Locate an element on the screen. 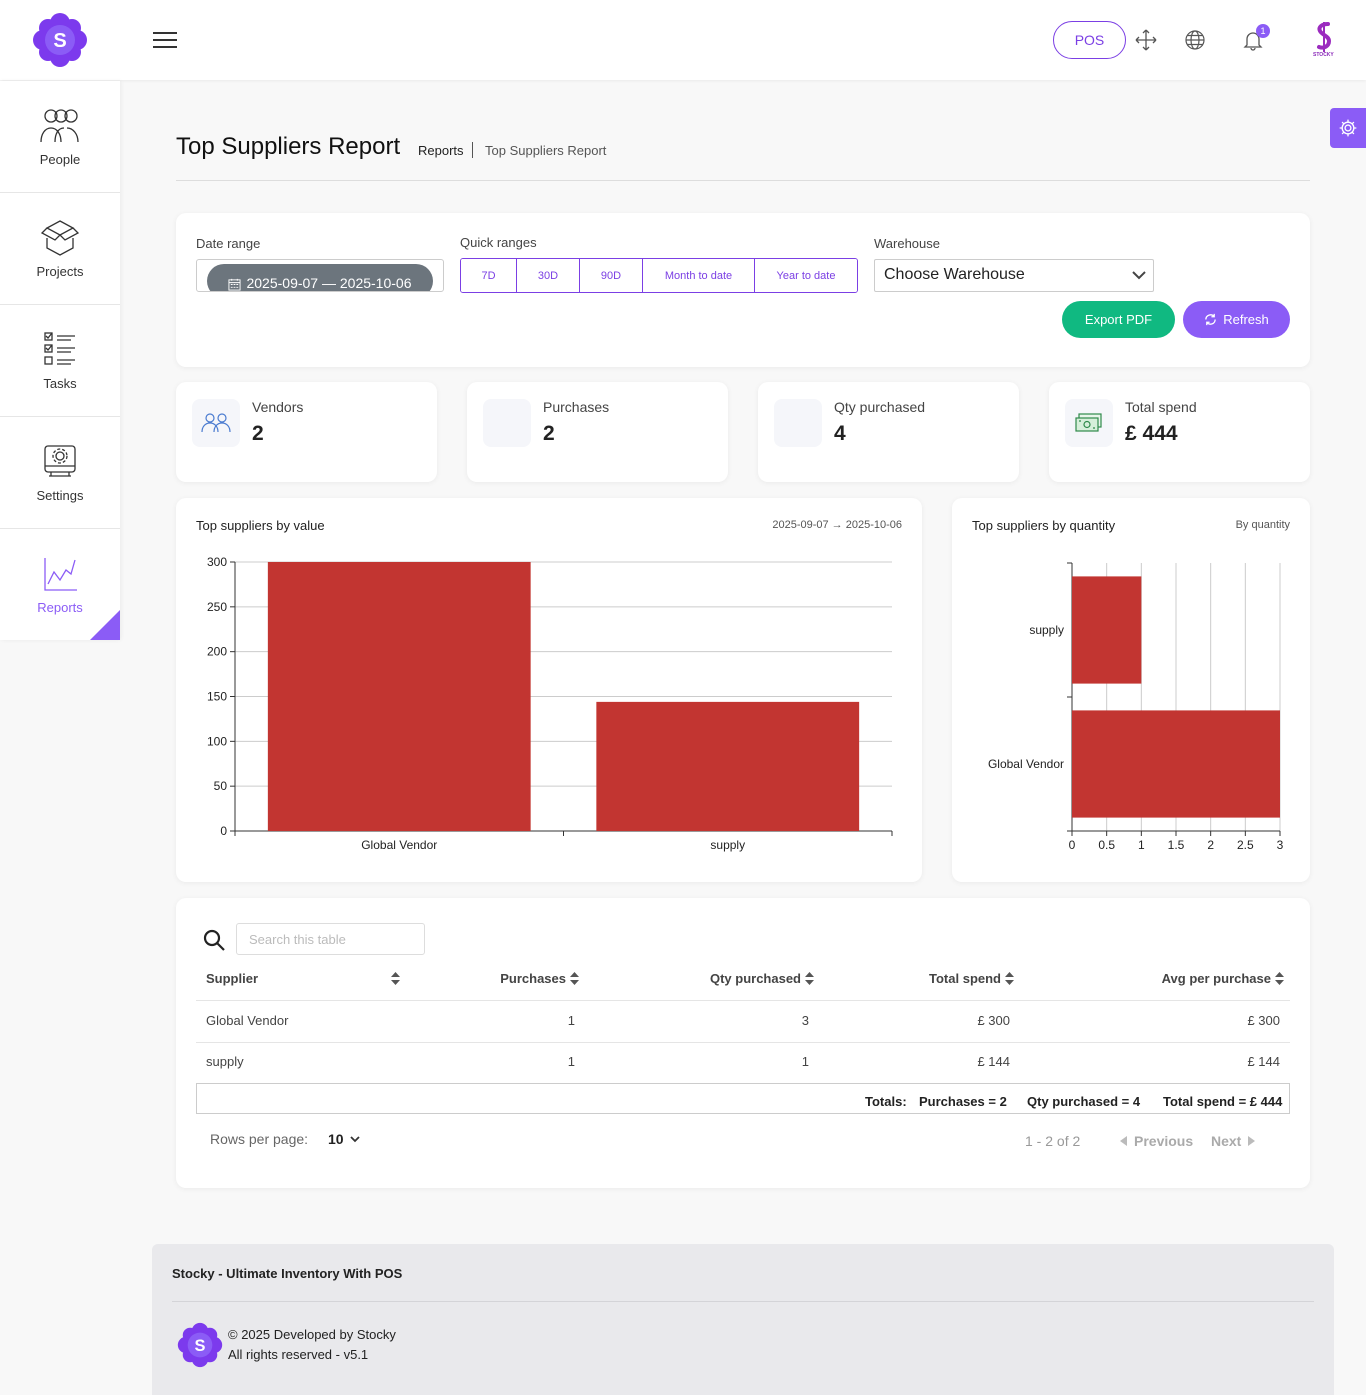 The width and height of the screenshot is (1366, 1395). y-tick-label: supply is located at coordinates (1046, 630).